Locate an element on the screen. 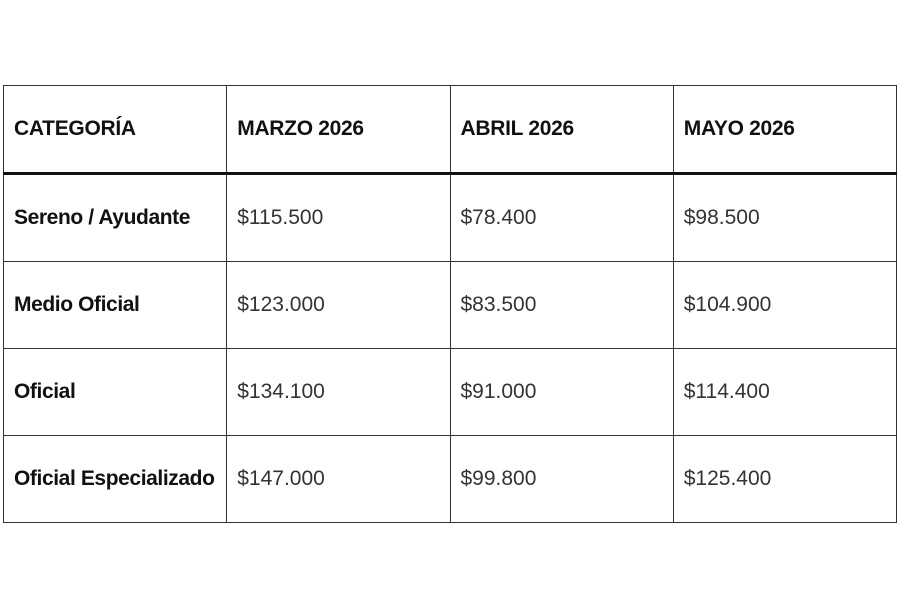  header-cell: MARZO 2026 is located at coordinates (338, 129).